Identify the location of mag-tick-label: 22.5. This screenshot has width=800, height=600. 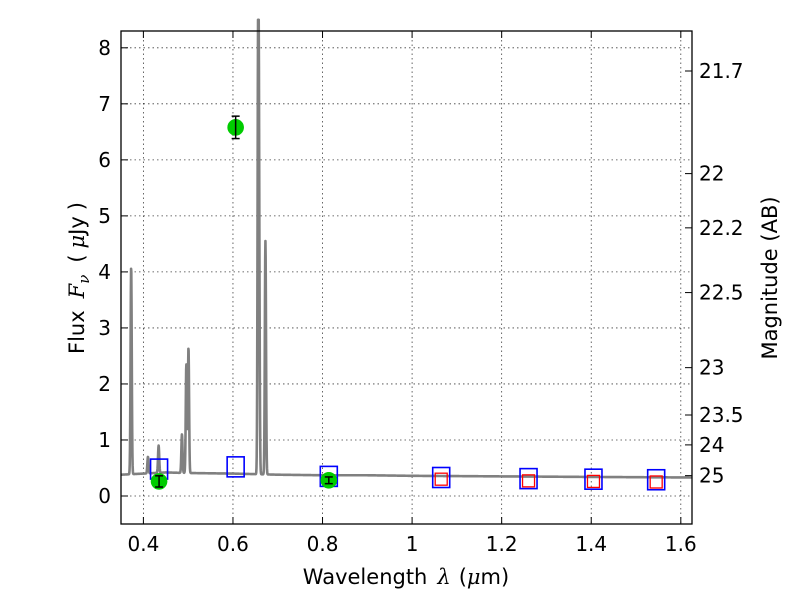
(721, 293).